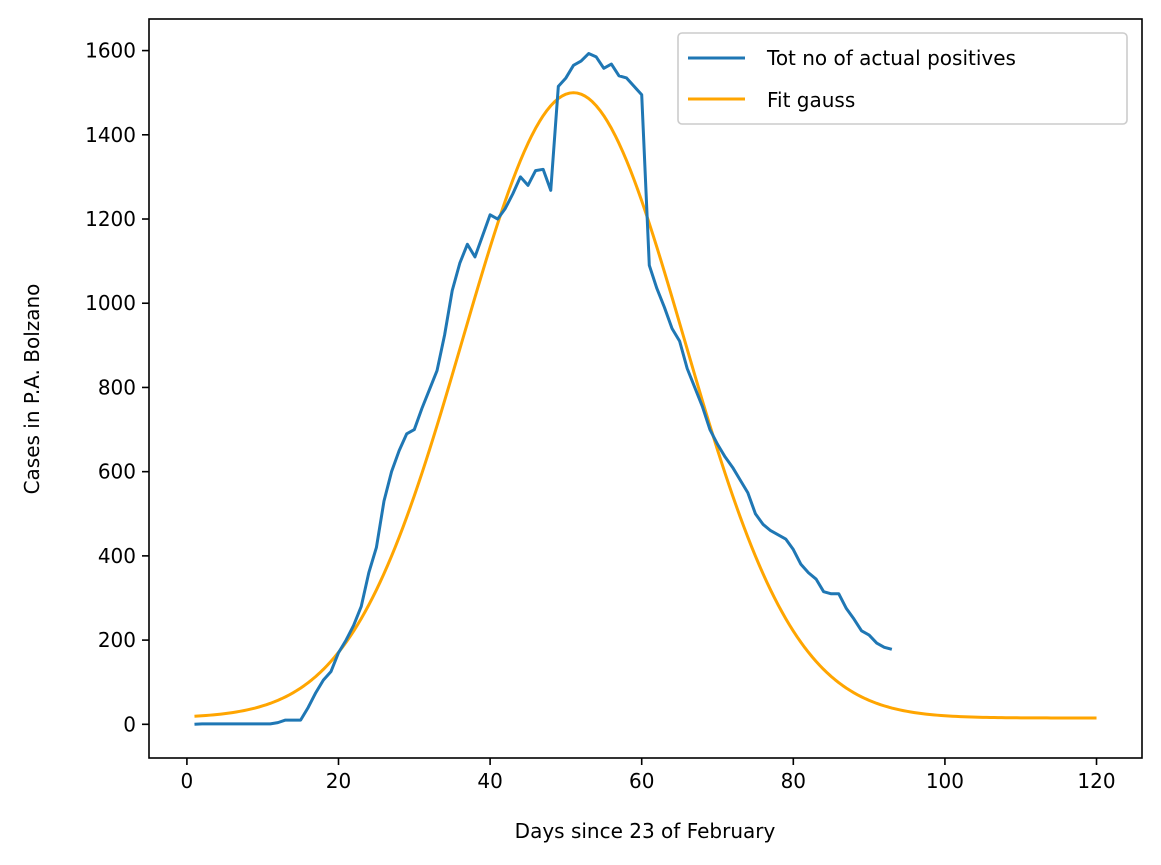 The height and width of the screenshot is (865, 1161). I want to click on y-tick-label: 1400, so click(110, 135).